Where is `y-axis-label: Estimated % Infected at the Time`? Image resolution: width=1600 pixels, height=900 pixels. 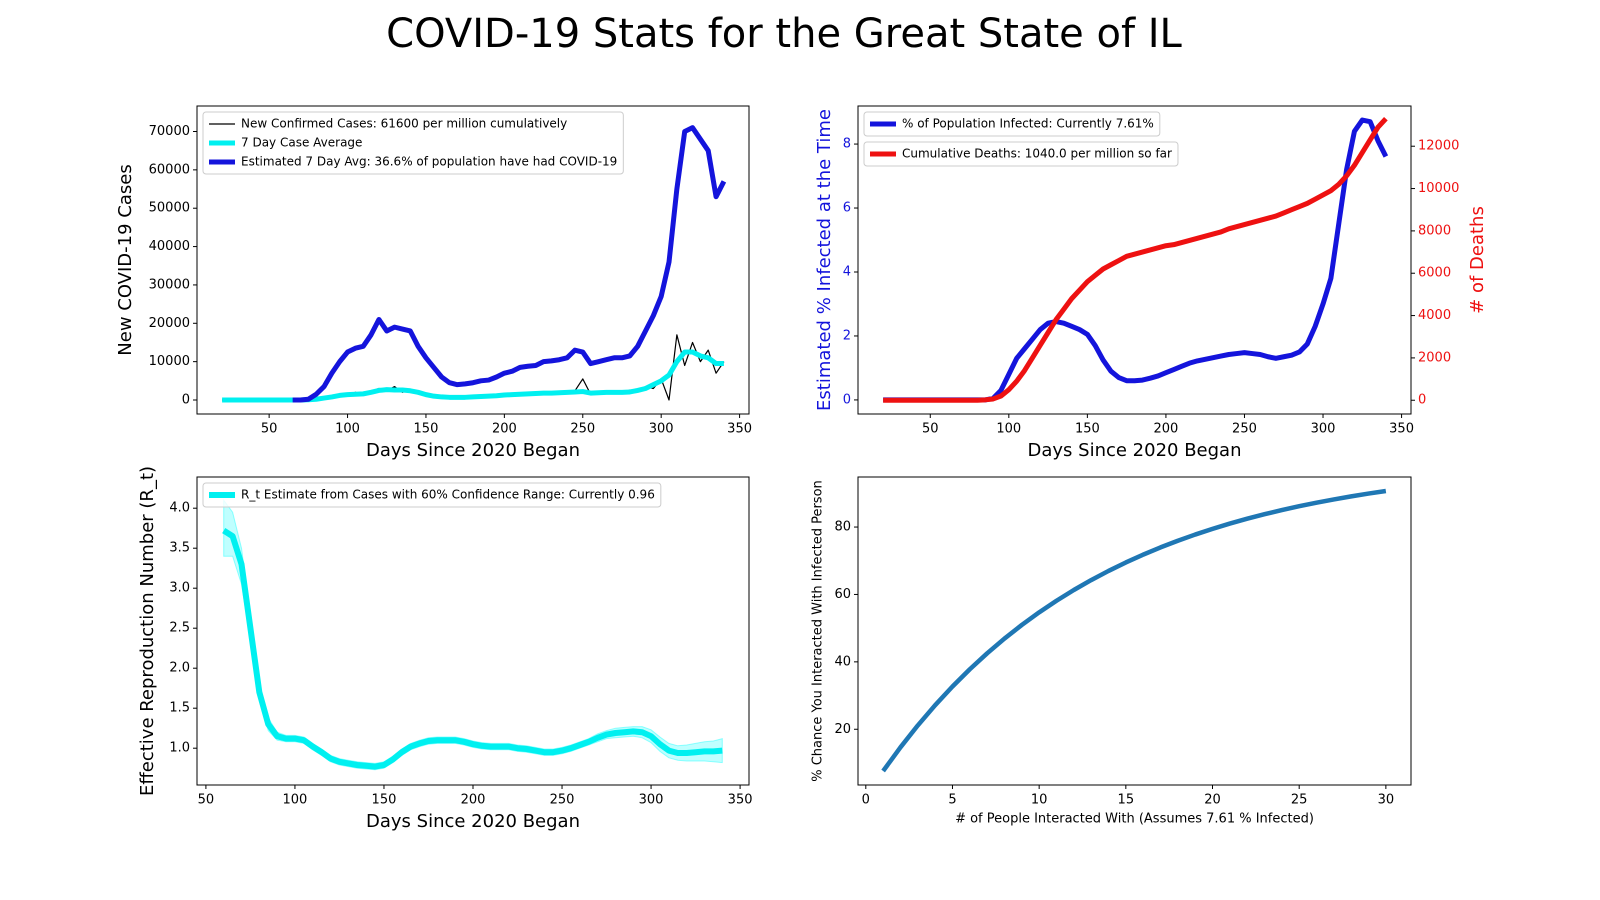 y-axis-label: Estimated % Infected at the Time is located at coordinates (824, 260).